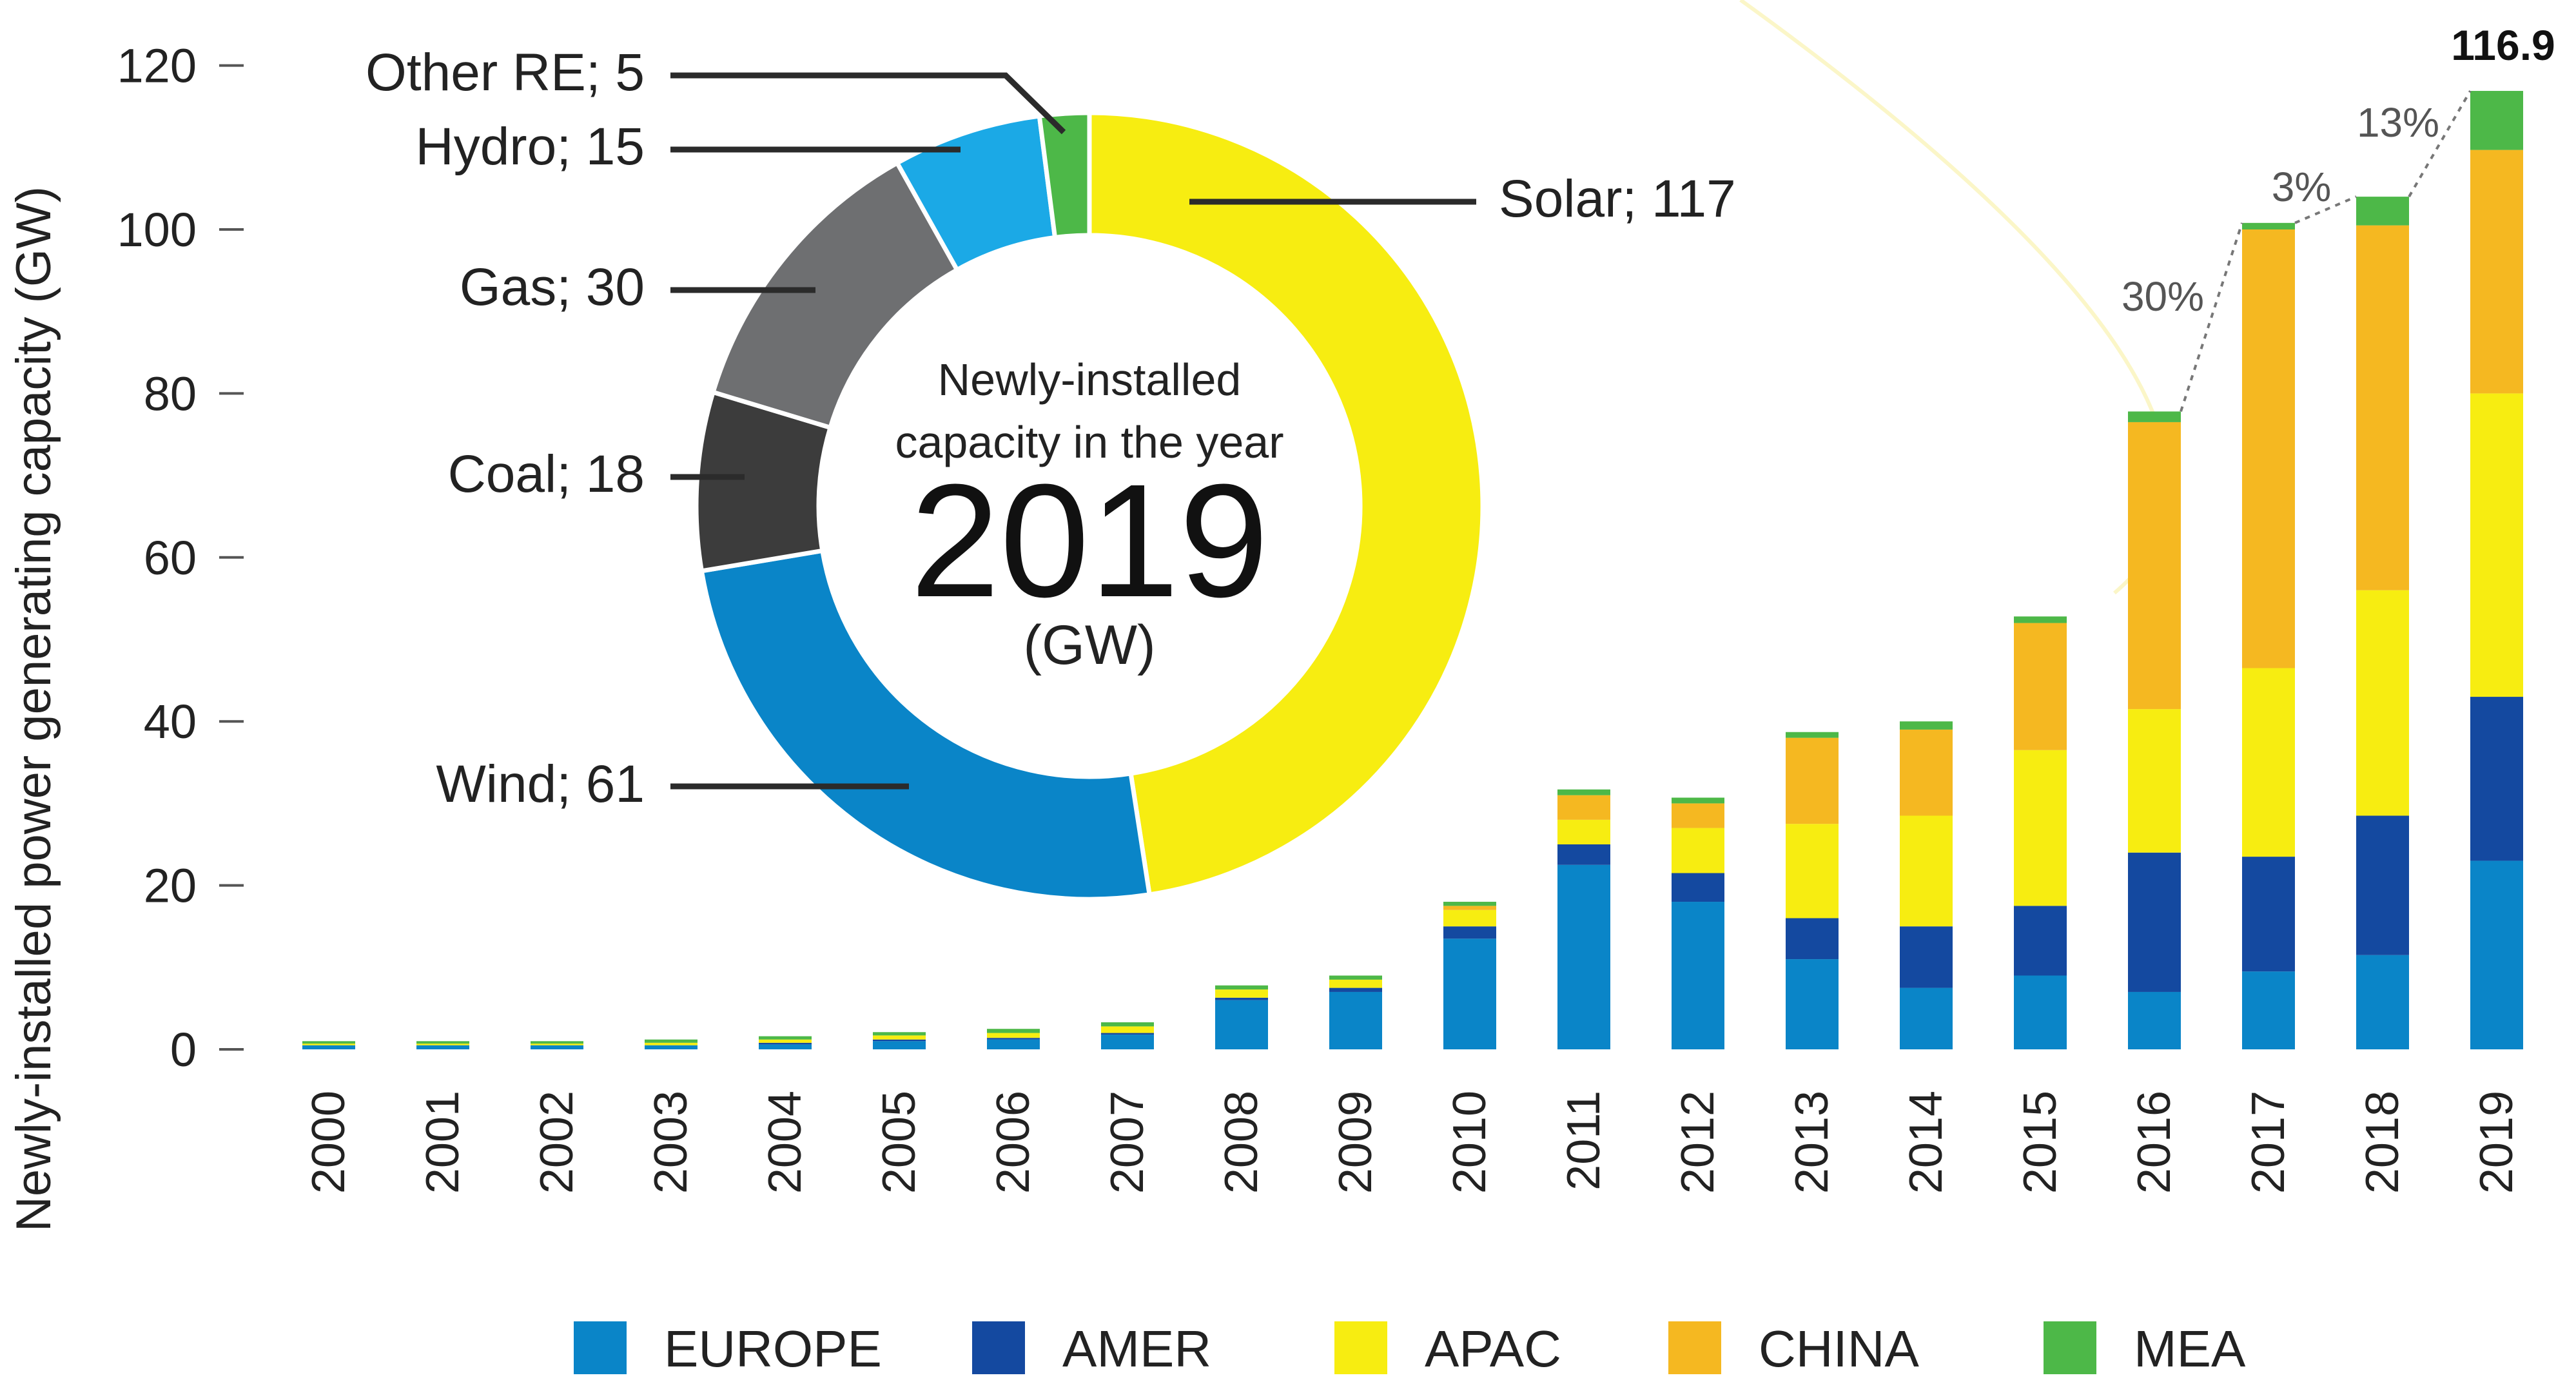 The height and width of the screenshot is (1400, 2576). I want to click on bar-segment-mea-2015, so click(2041, 619).